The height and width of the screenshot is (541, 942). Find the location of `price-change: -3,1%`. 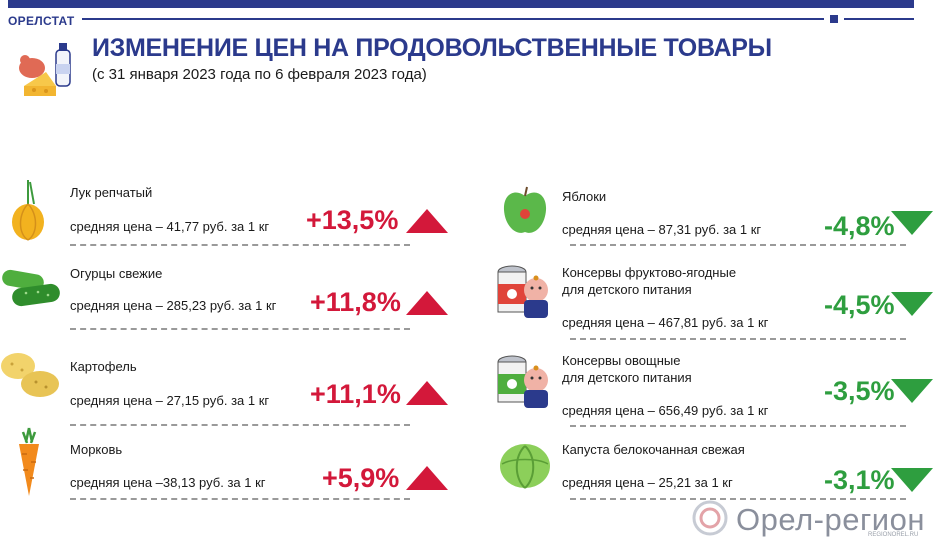

price-change: -3,1% is located at coordinates (859, 480).